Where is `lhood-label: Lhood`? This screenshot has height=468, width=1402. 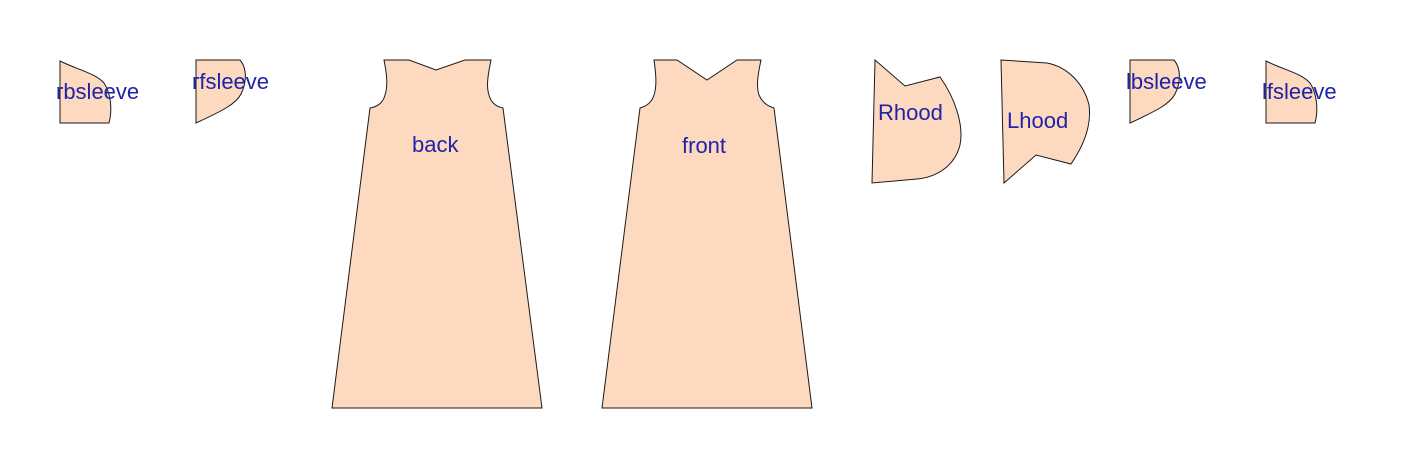
lhood-label: Lhood is located at coordinates (1037, 120).